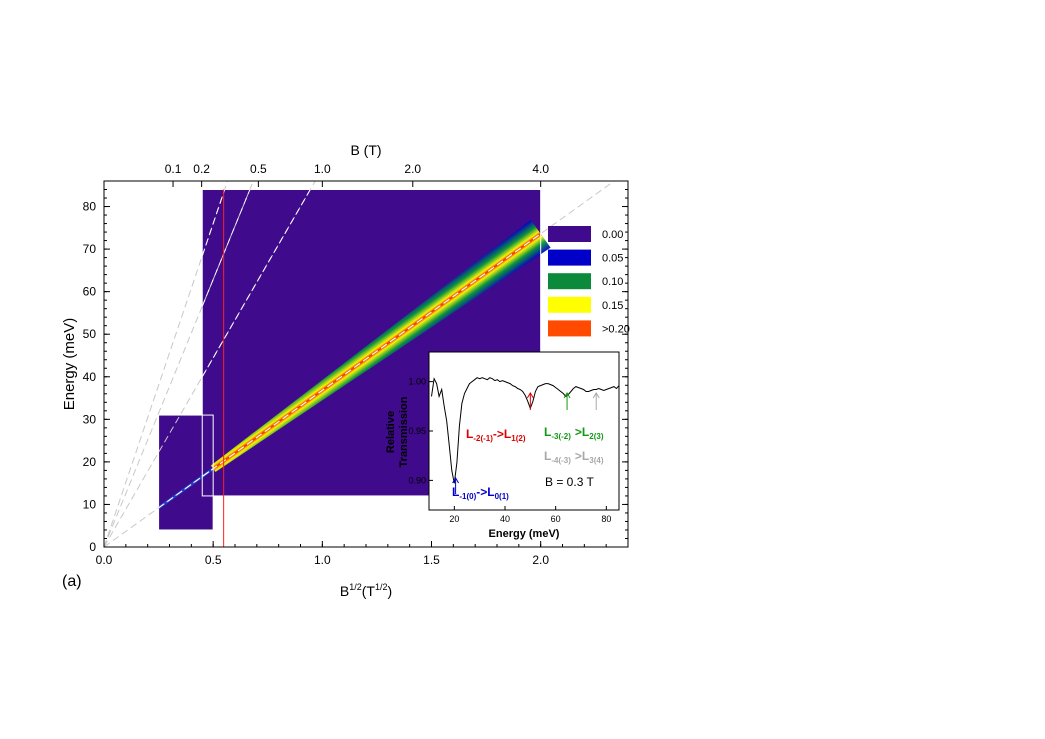  Describe the element at coordinates (258, 169) in the screenshot. I see `top-tick-label-2: 0.5` at that location.